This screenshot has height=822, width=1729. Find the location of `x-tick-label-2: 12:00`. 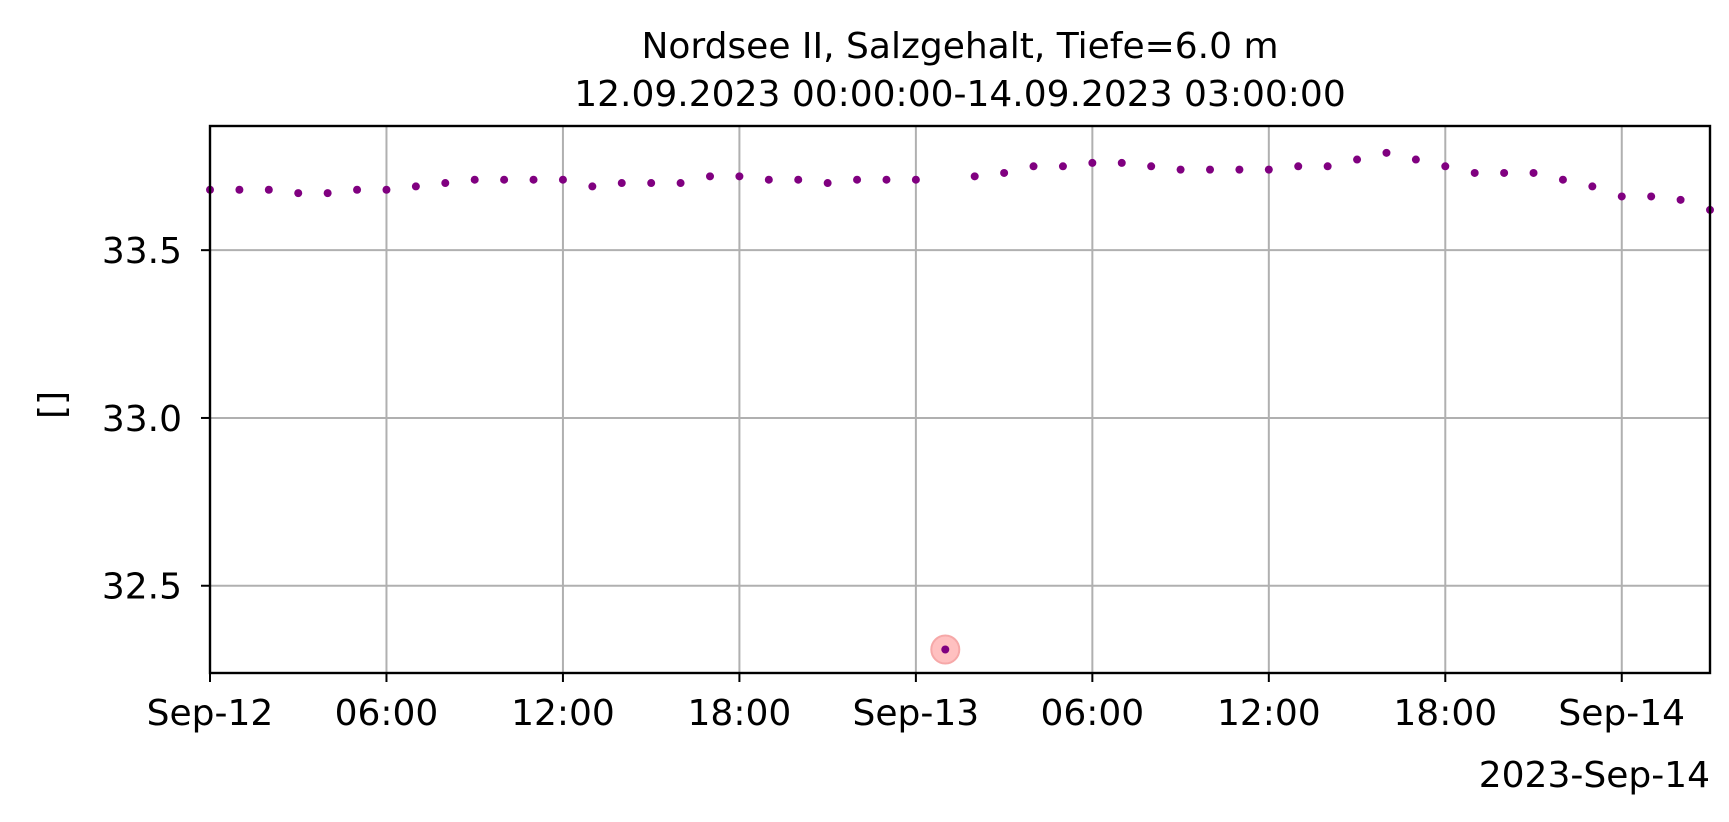

x-tick-label-2: 12:00 is located at coordinates (563, 713).